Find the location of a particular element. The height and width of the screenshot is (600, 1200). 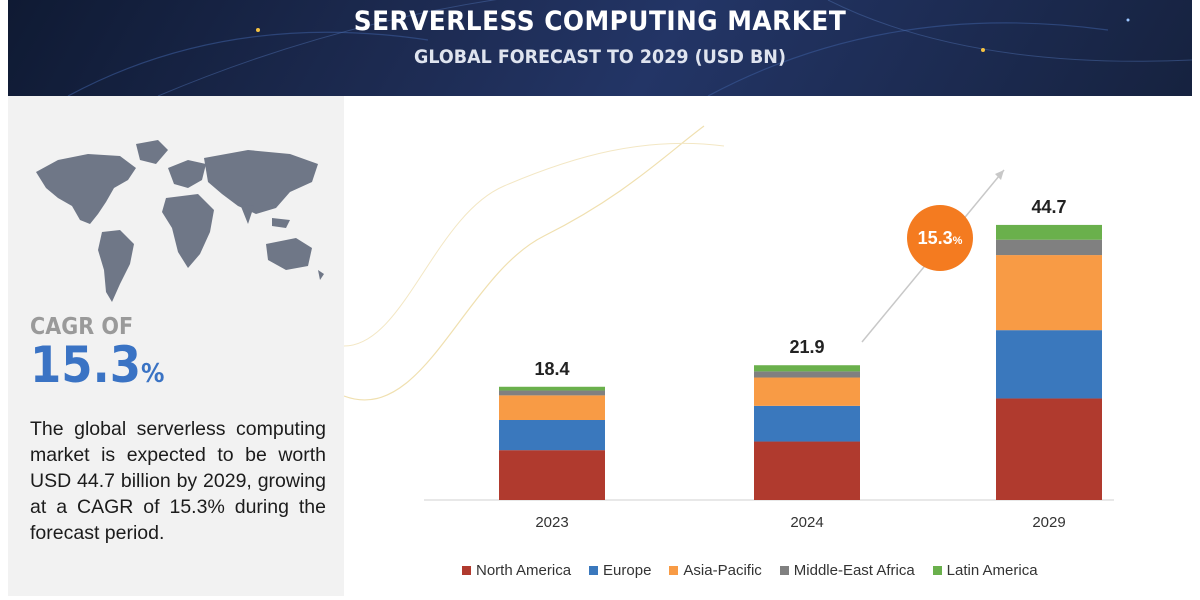

growth-badge-value: 15.3 is located at coordinates (935, 238).